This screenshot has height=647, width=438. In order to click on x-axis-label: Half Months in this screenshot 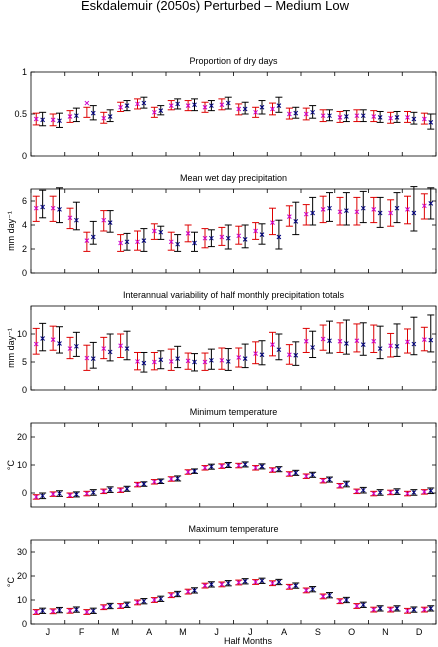, I will do `click(248, 641)`.